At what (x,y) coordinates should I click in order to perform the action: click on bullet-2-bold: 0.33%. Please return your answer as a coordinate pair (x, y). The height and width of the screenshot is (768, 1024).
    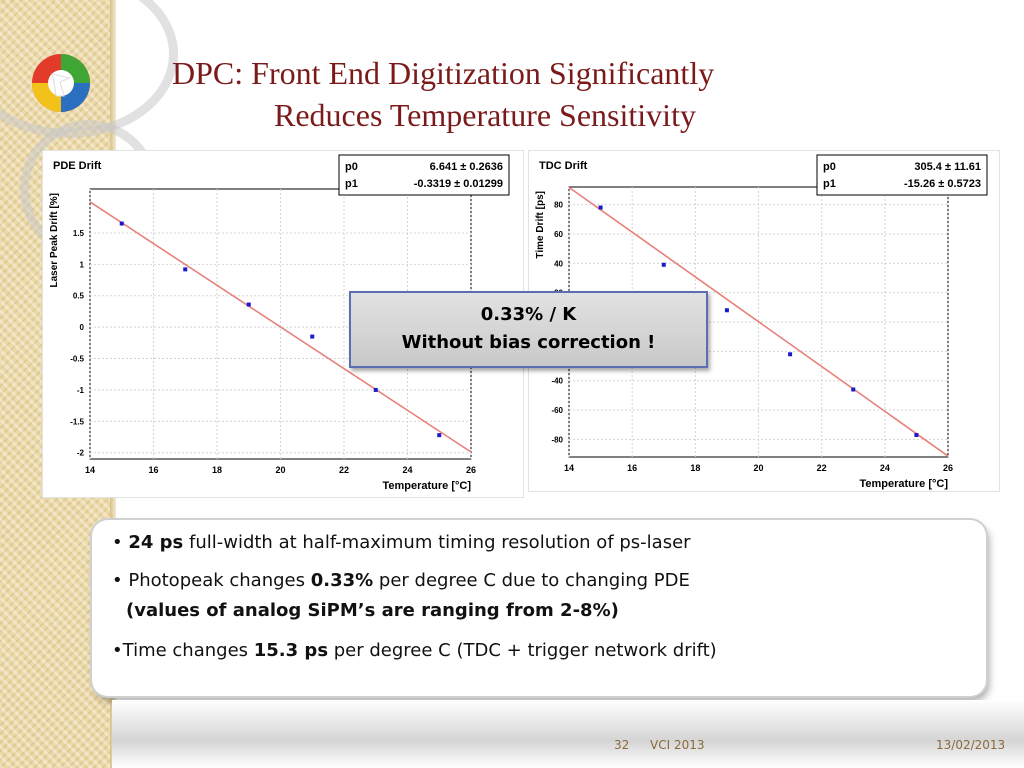
    Looking at the image, I should click on (342, 580).